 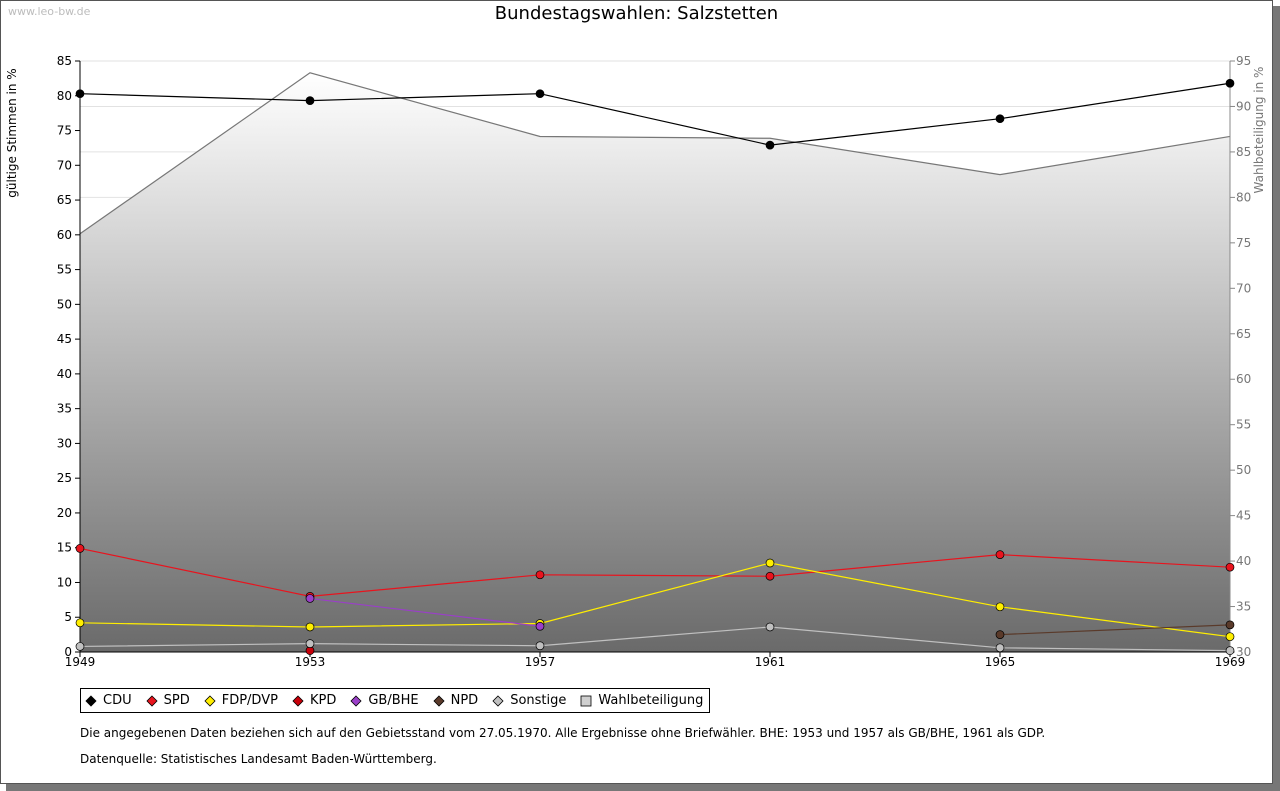 What do you see at coordinates (64, 478) in the screenshot?
I see `y-tick-label: 25` at bounding box center [64, 478].